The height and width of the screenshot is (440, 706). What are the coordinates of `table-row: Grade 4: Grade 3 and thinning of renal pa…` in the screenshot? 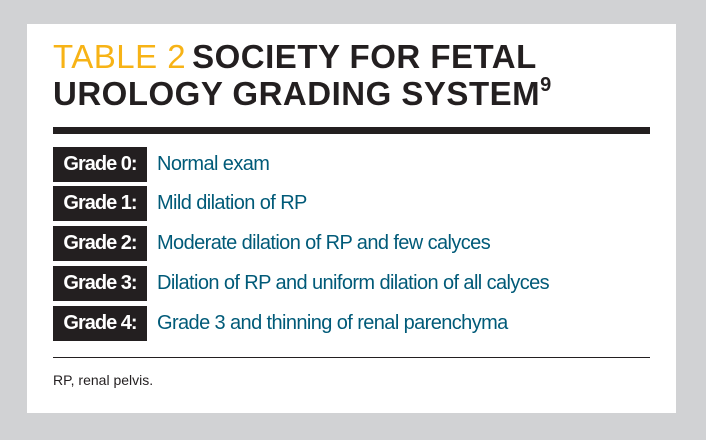 It's located at (280, 323).